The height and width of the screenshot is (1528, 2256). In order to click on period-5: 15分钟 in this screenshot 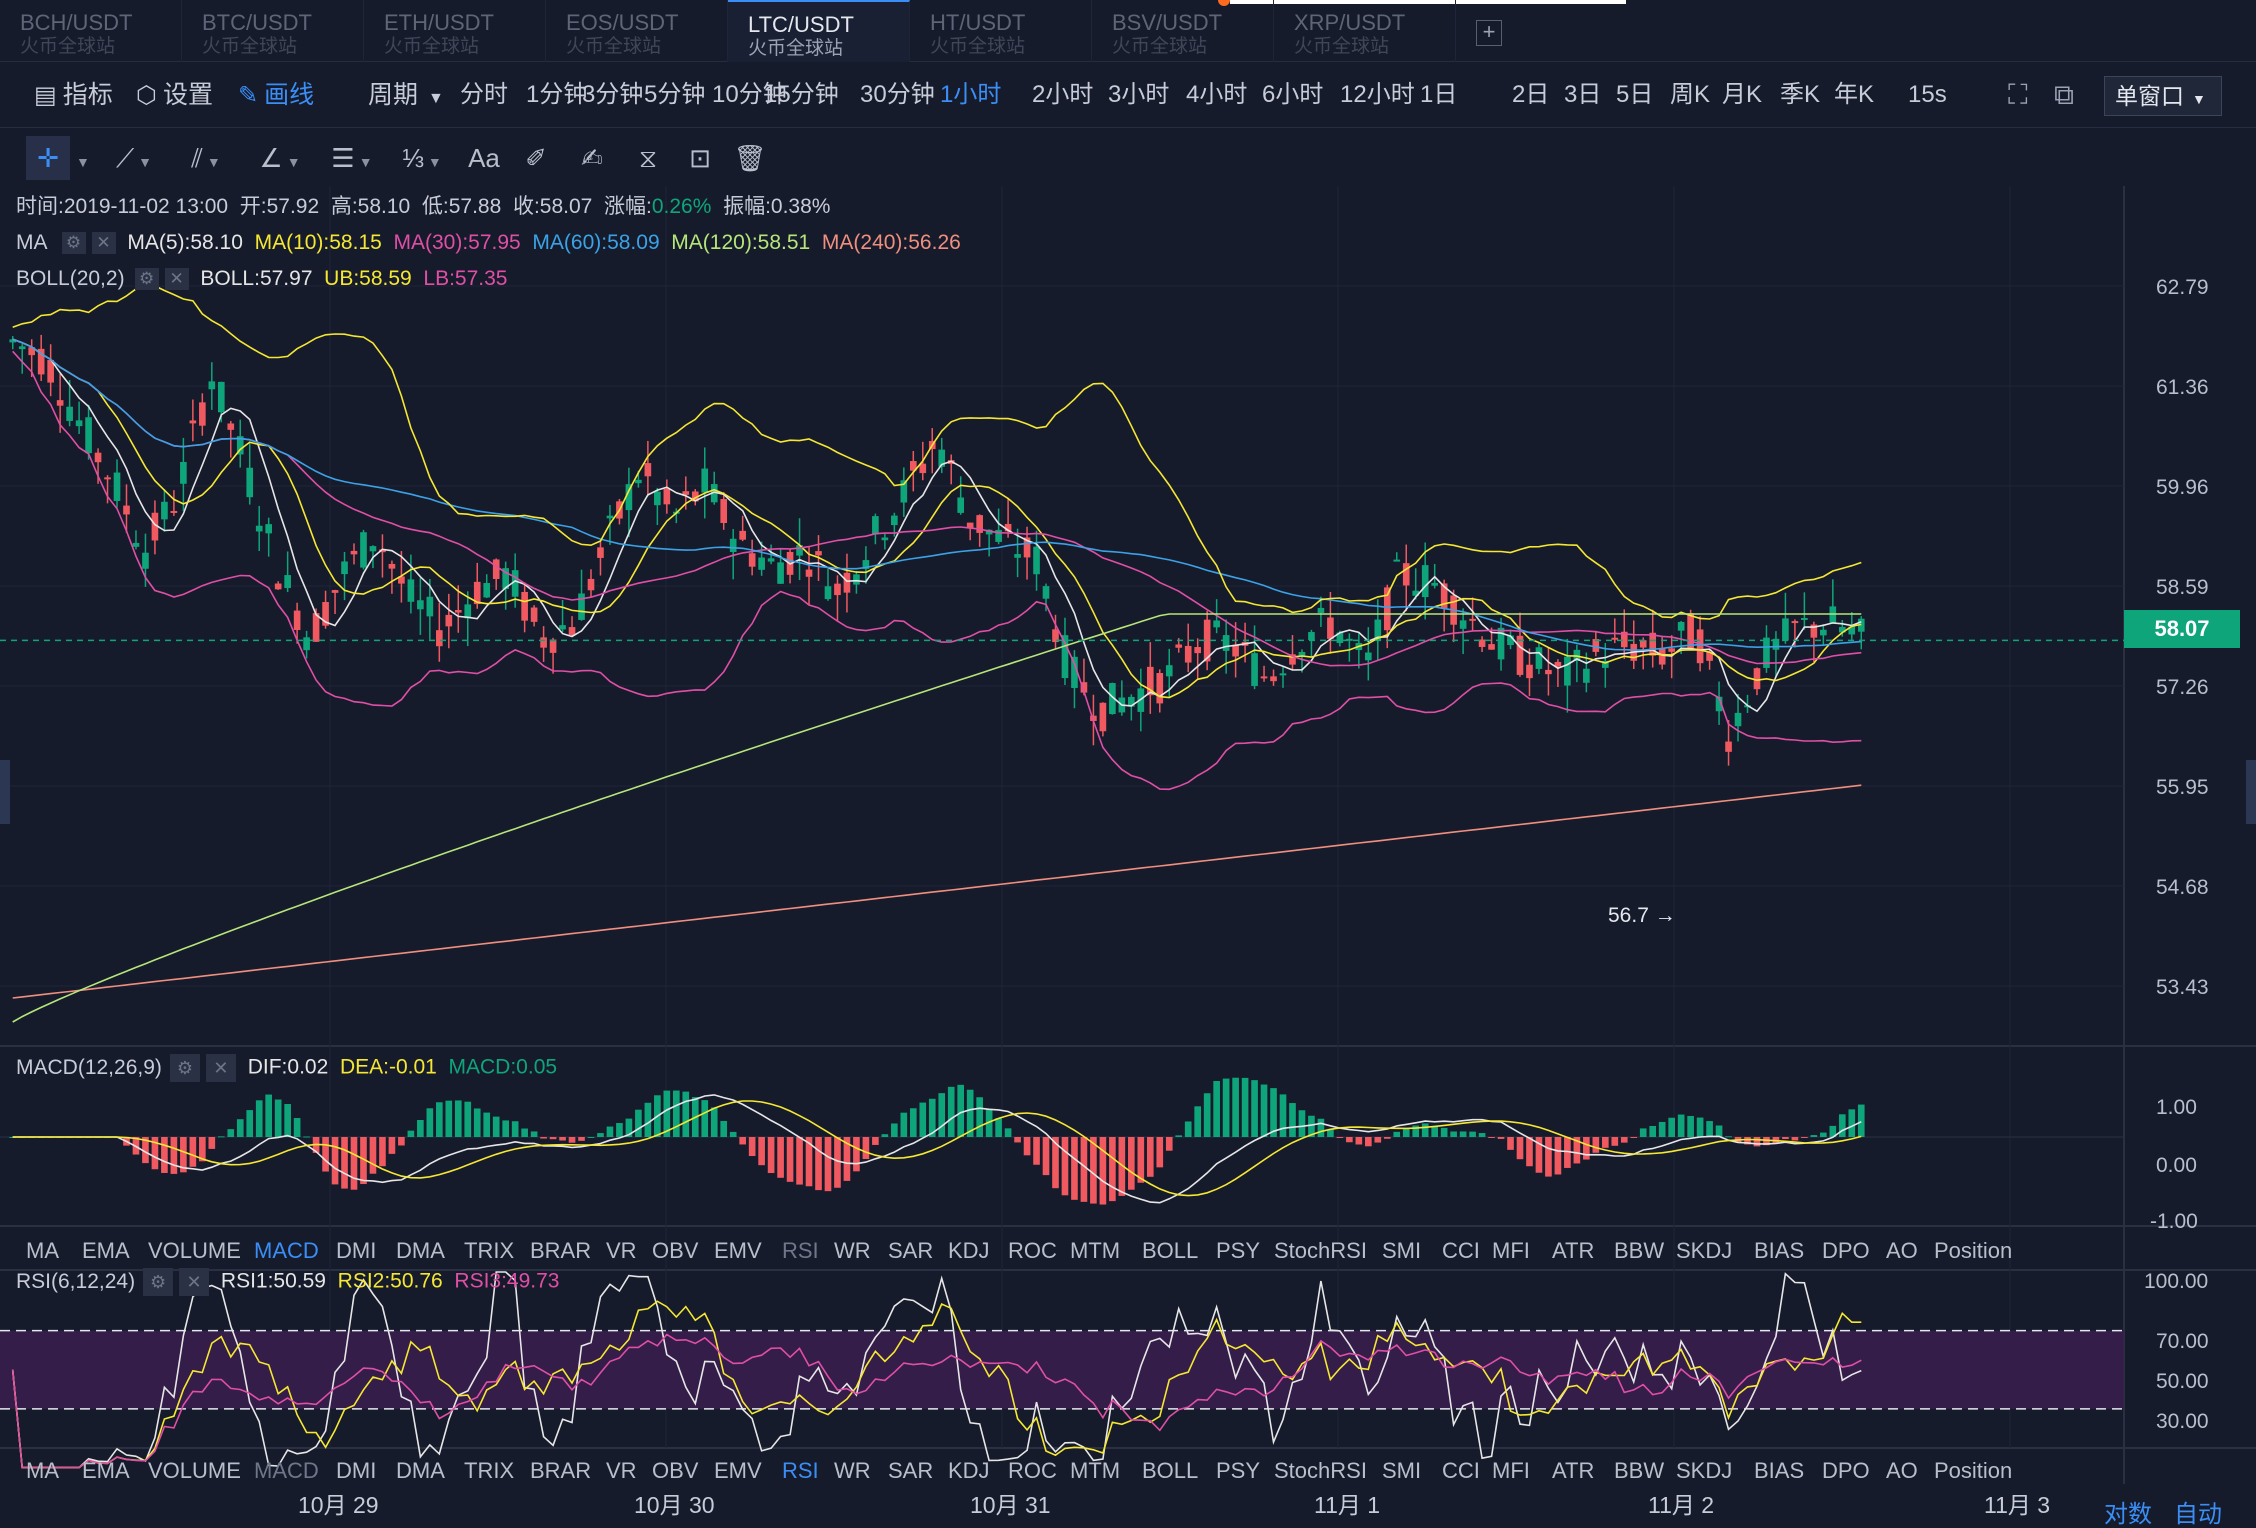, I will do `click(801, 94)`.